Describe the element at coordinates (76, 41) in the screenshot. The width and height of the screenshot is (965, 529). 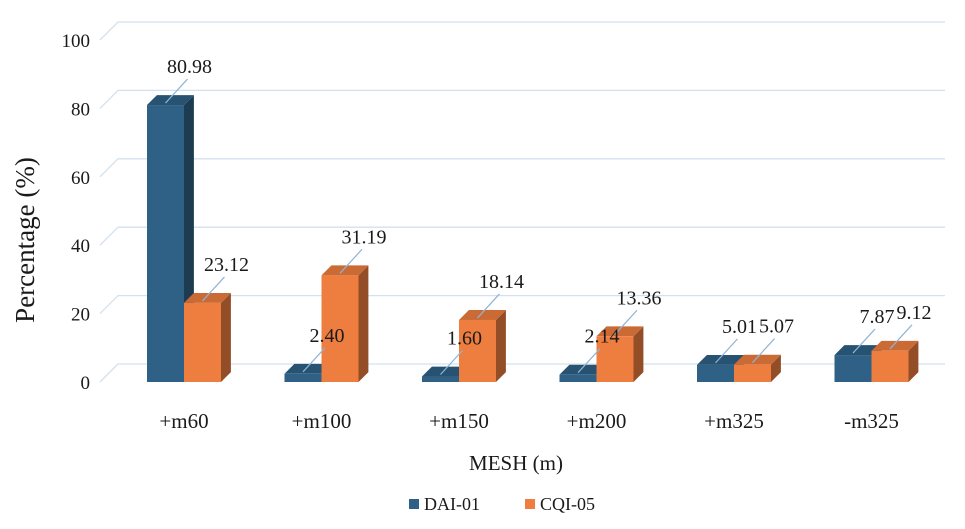
I see `y-tick-label: 100` at that location.